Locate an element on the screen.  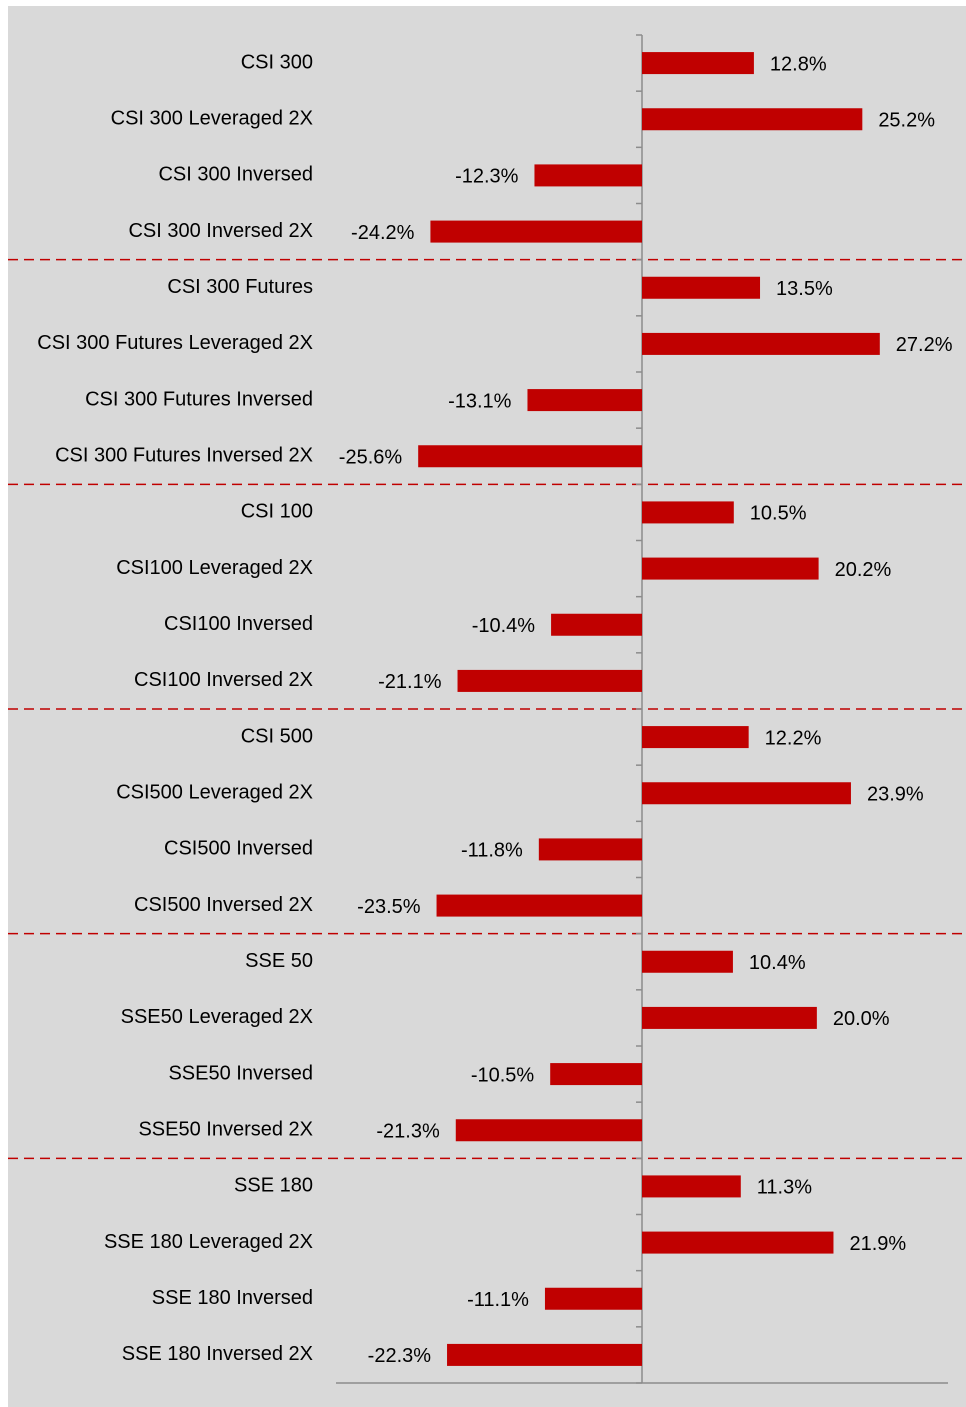
category-label: CSI 500 is located at coordinates (277, 736).